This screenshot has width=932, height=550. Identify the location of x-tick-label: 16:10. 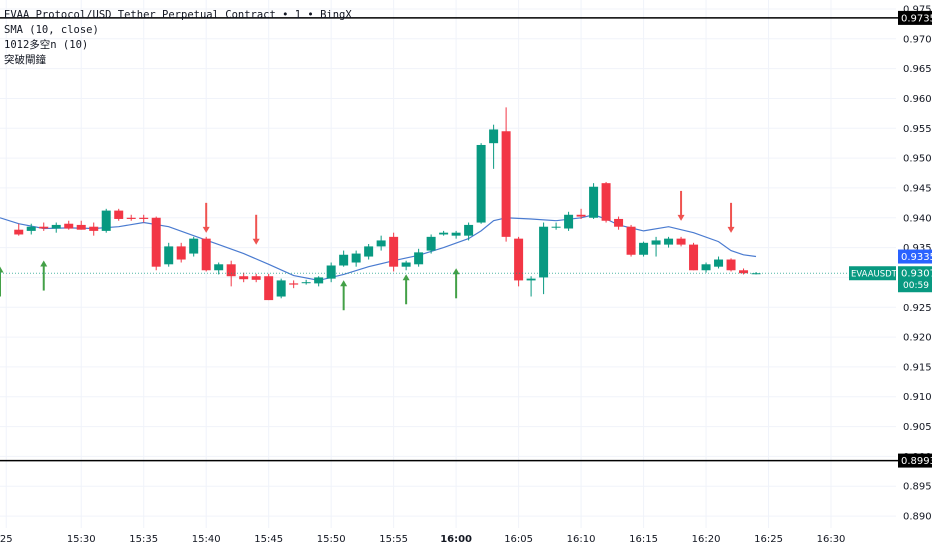
(581, 539).